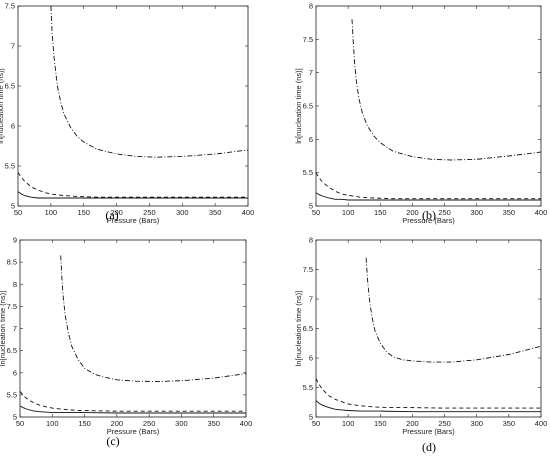 This screenshot has height=457, width=550. I want to click on panel-caption: (d), so click(429, 447).